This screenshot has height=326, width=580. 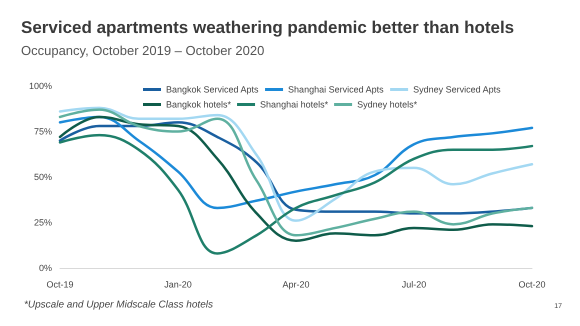 I want to click on x-tick-label: Jan-20, so click(x=178, y=285).